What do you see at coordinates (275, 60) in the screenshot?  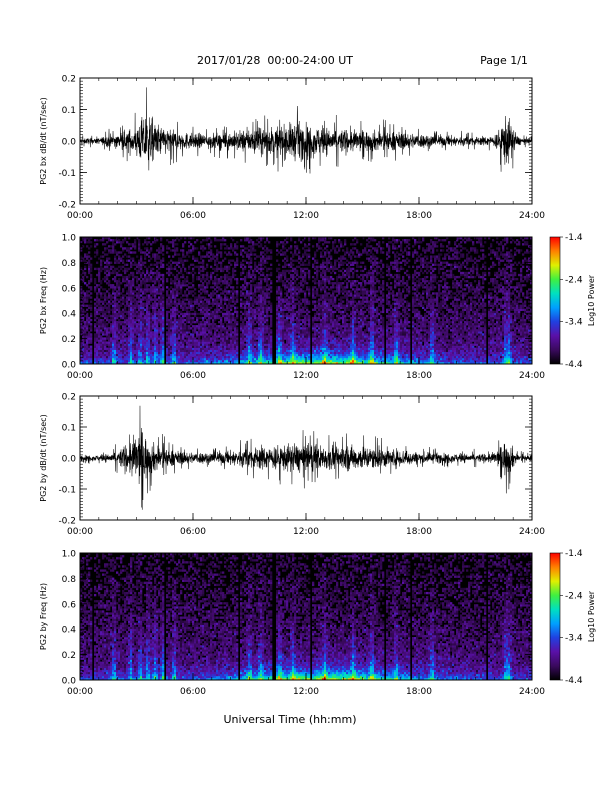 I see `page-title: 2017/01/28 00:00-24:00 UT` at bounding box center [275, 60].